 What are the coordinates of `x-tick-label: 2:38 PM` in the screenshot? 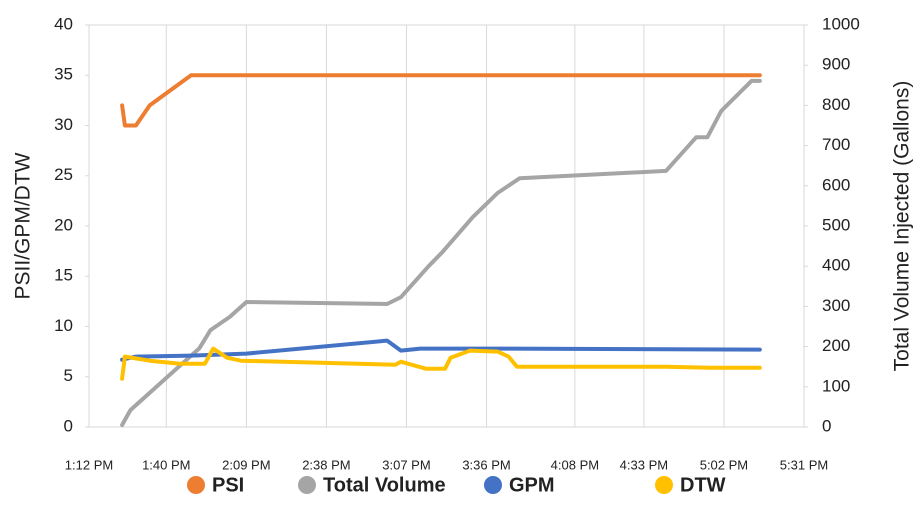 It's located at (326, 464).